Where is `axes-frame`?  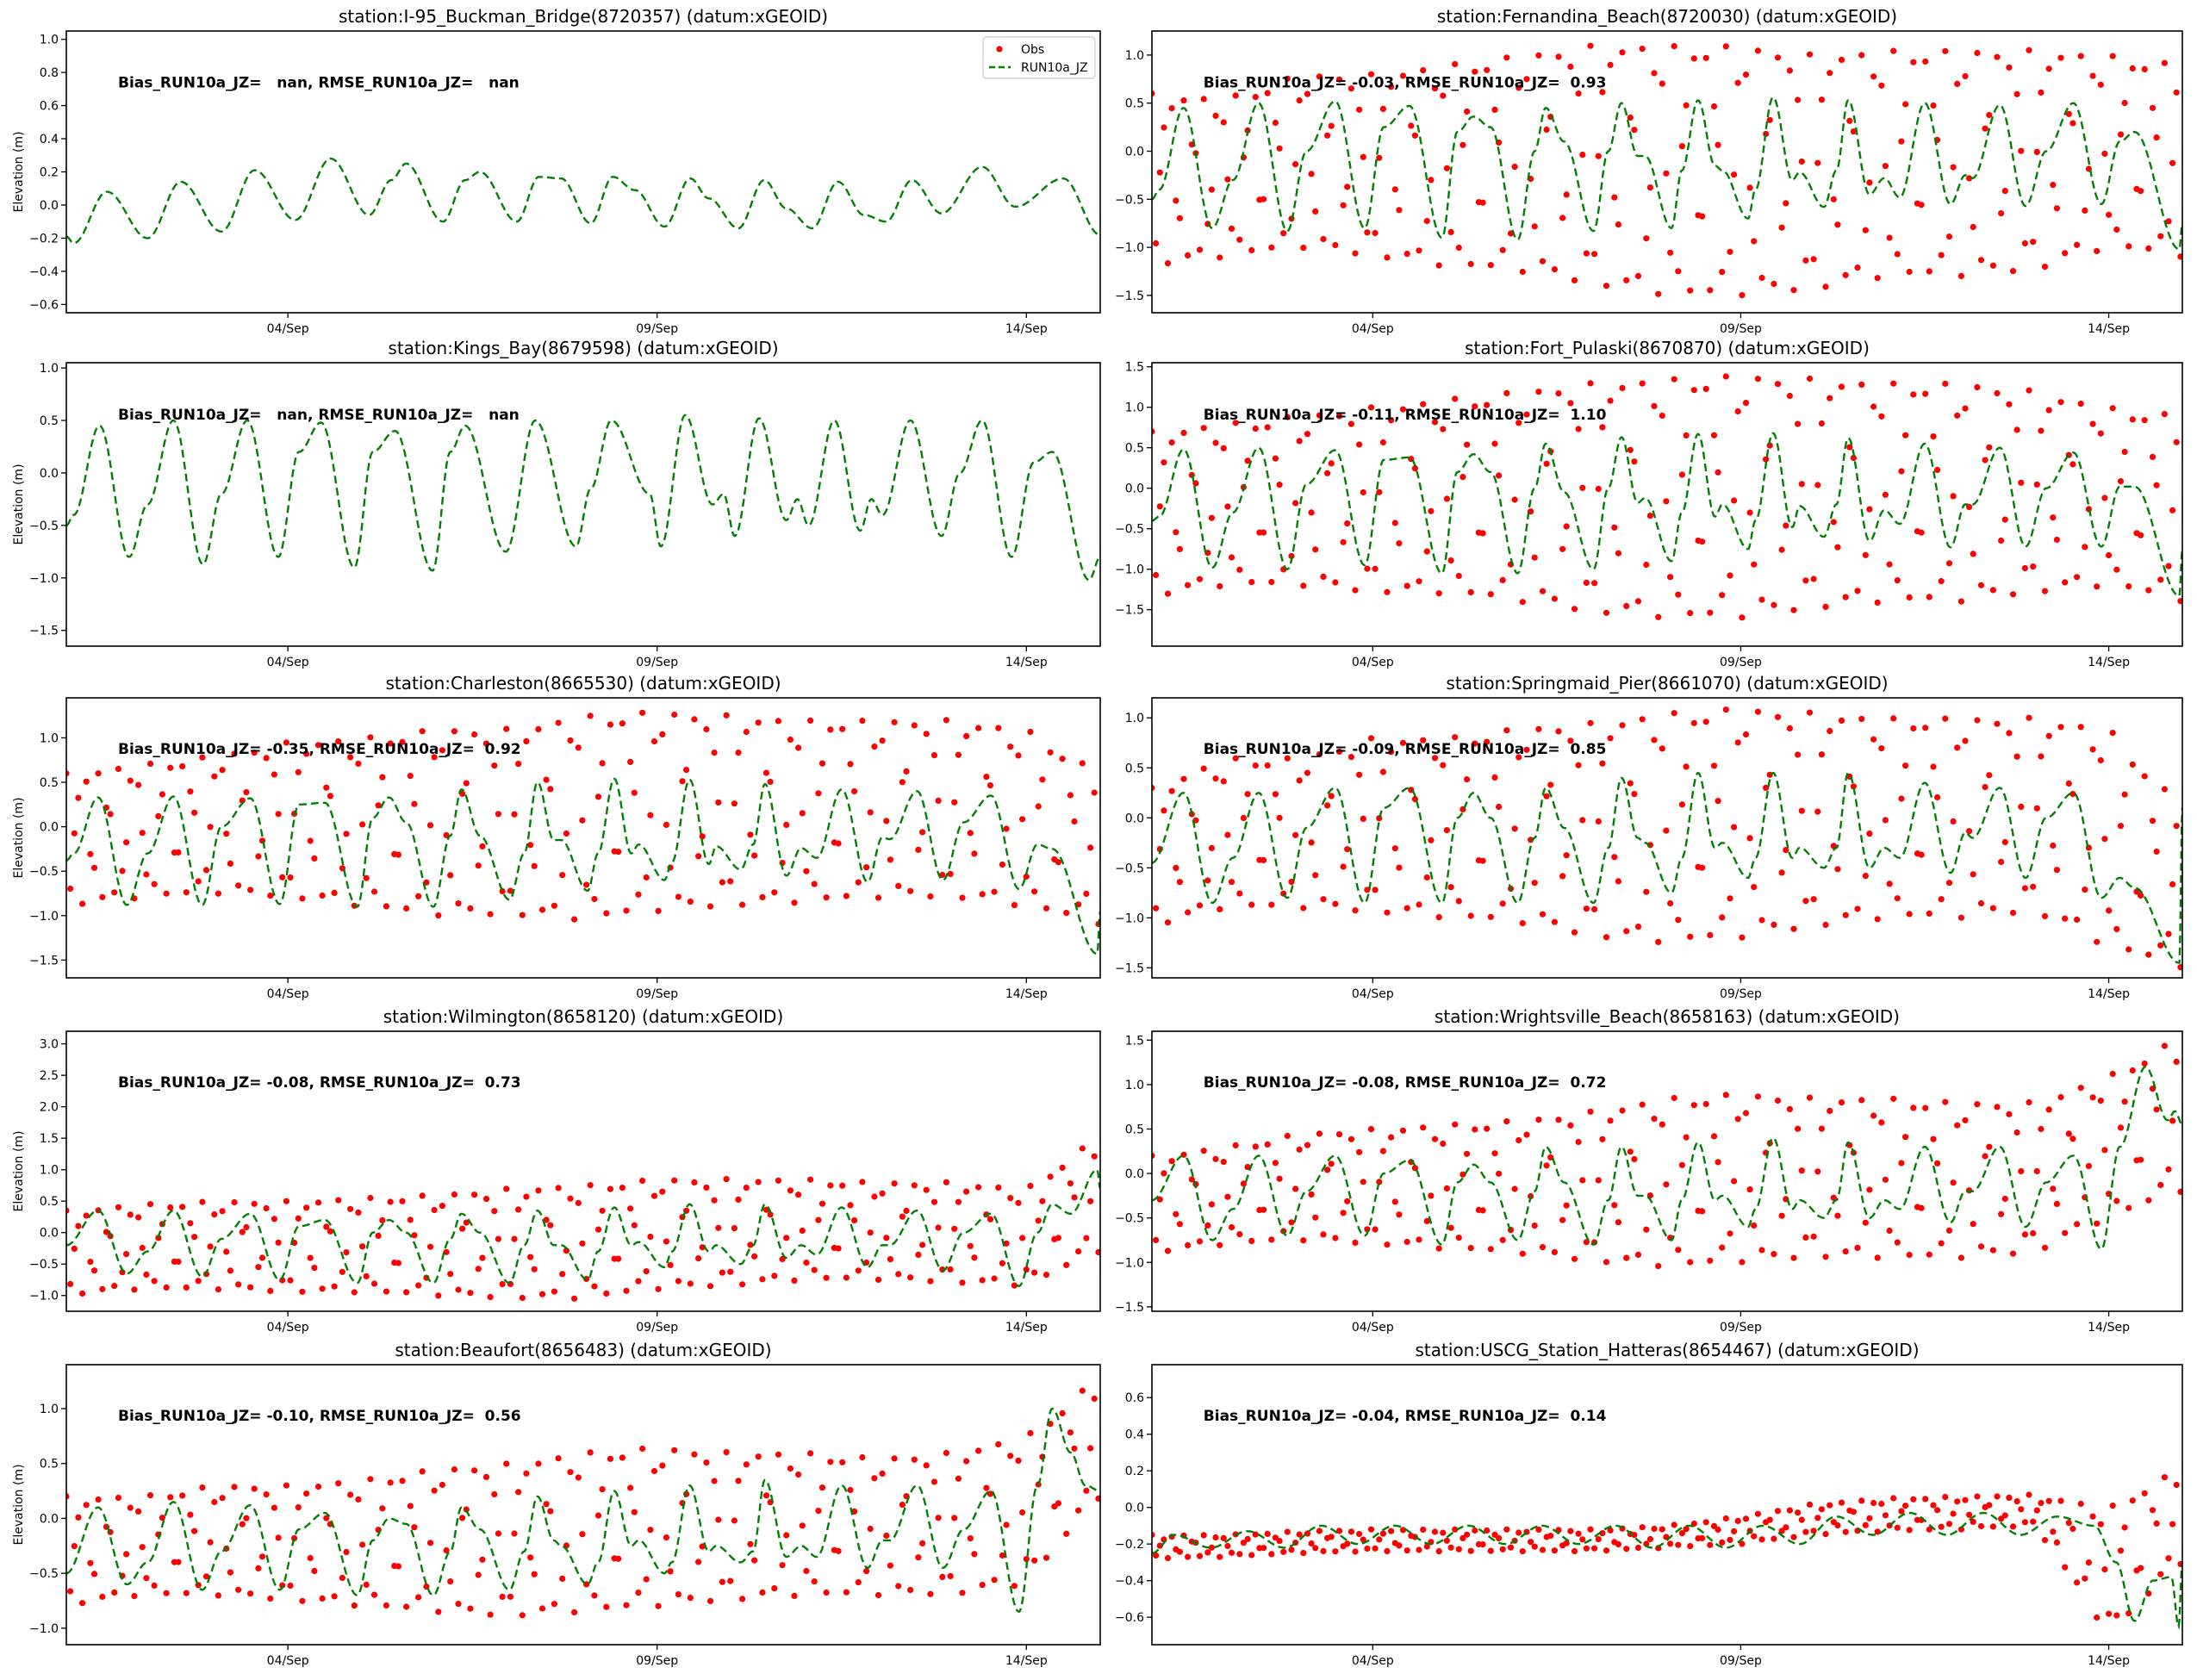
axes-frame is located at coordinates (583, 172).